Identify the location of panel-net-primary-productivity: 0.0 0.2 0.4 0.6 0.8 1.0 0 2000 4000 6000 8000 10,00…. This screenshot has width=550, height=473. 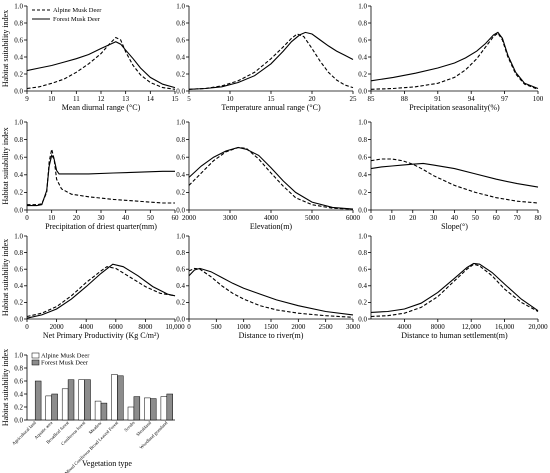
(93, 286).